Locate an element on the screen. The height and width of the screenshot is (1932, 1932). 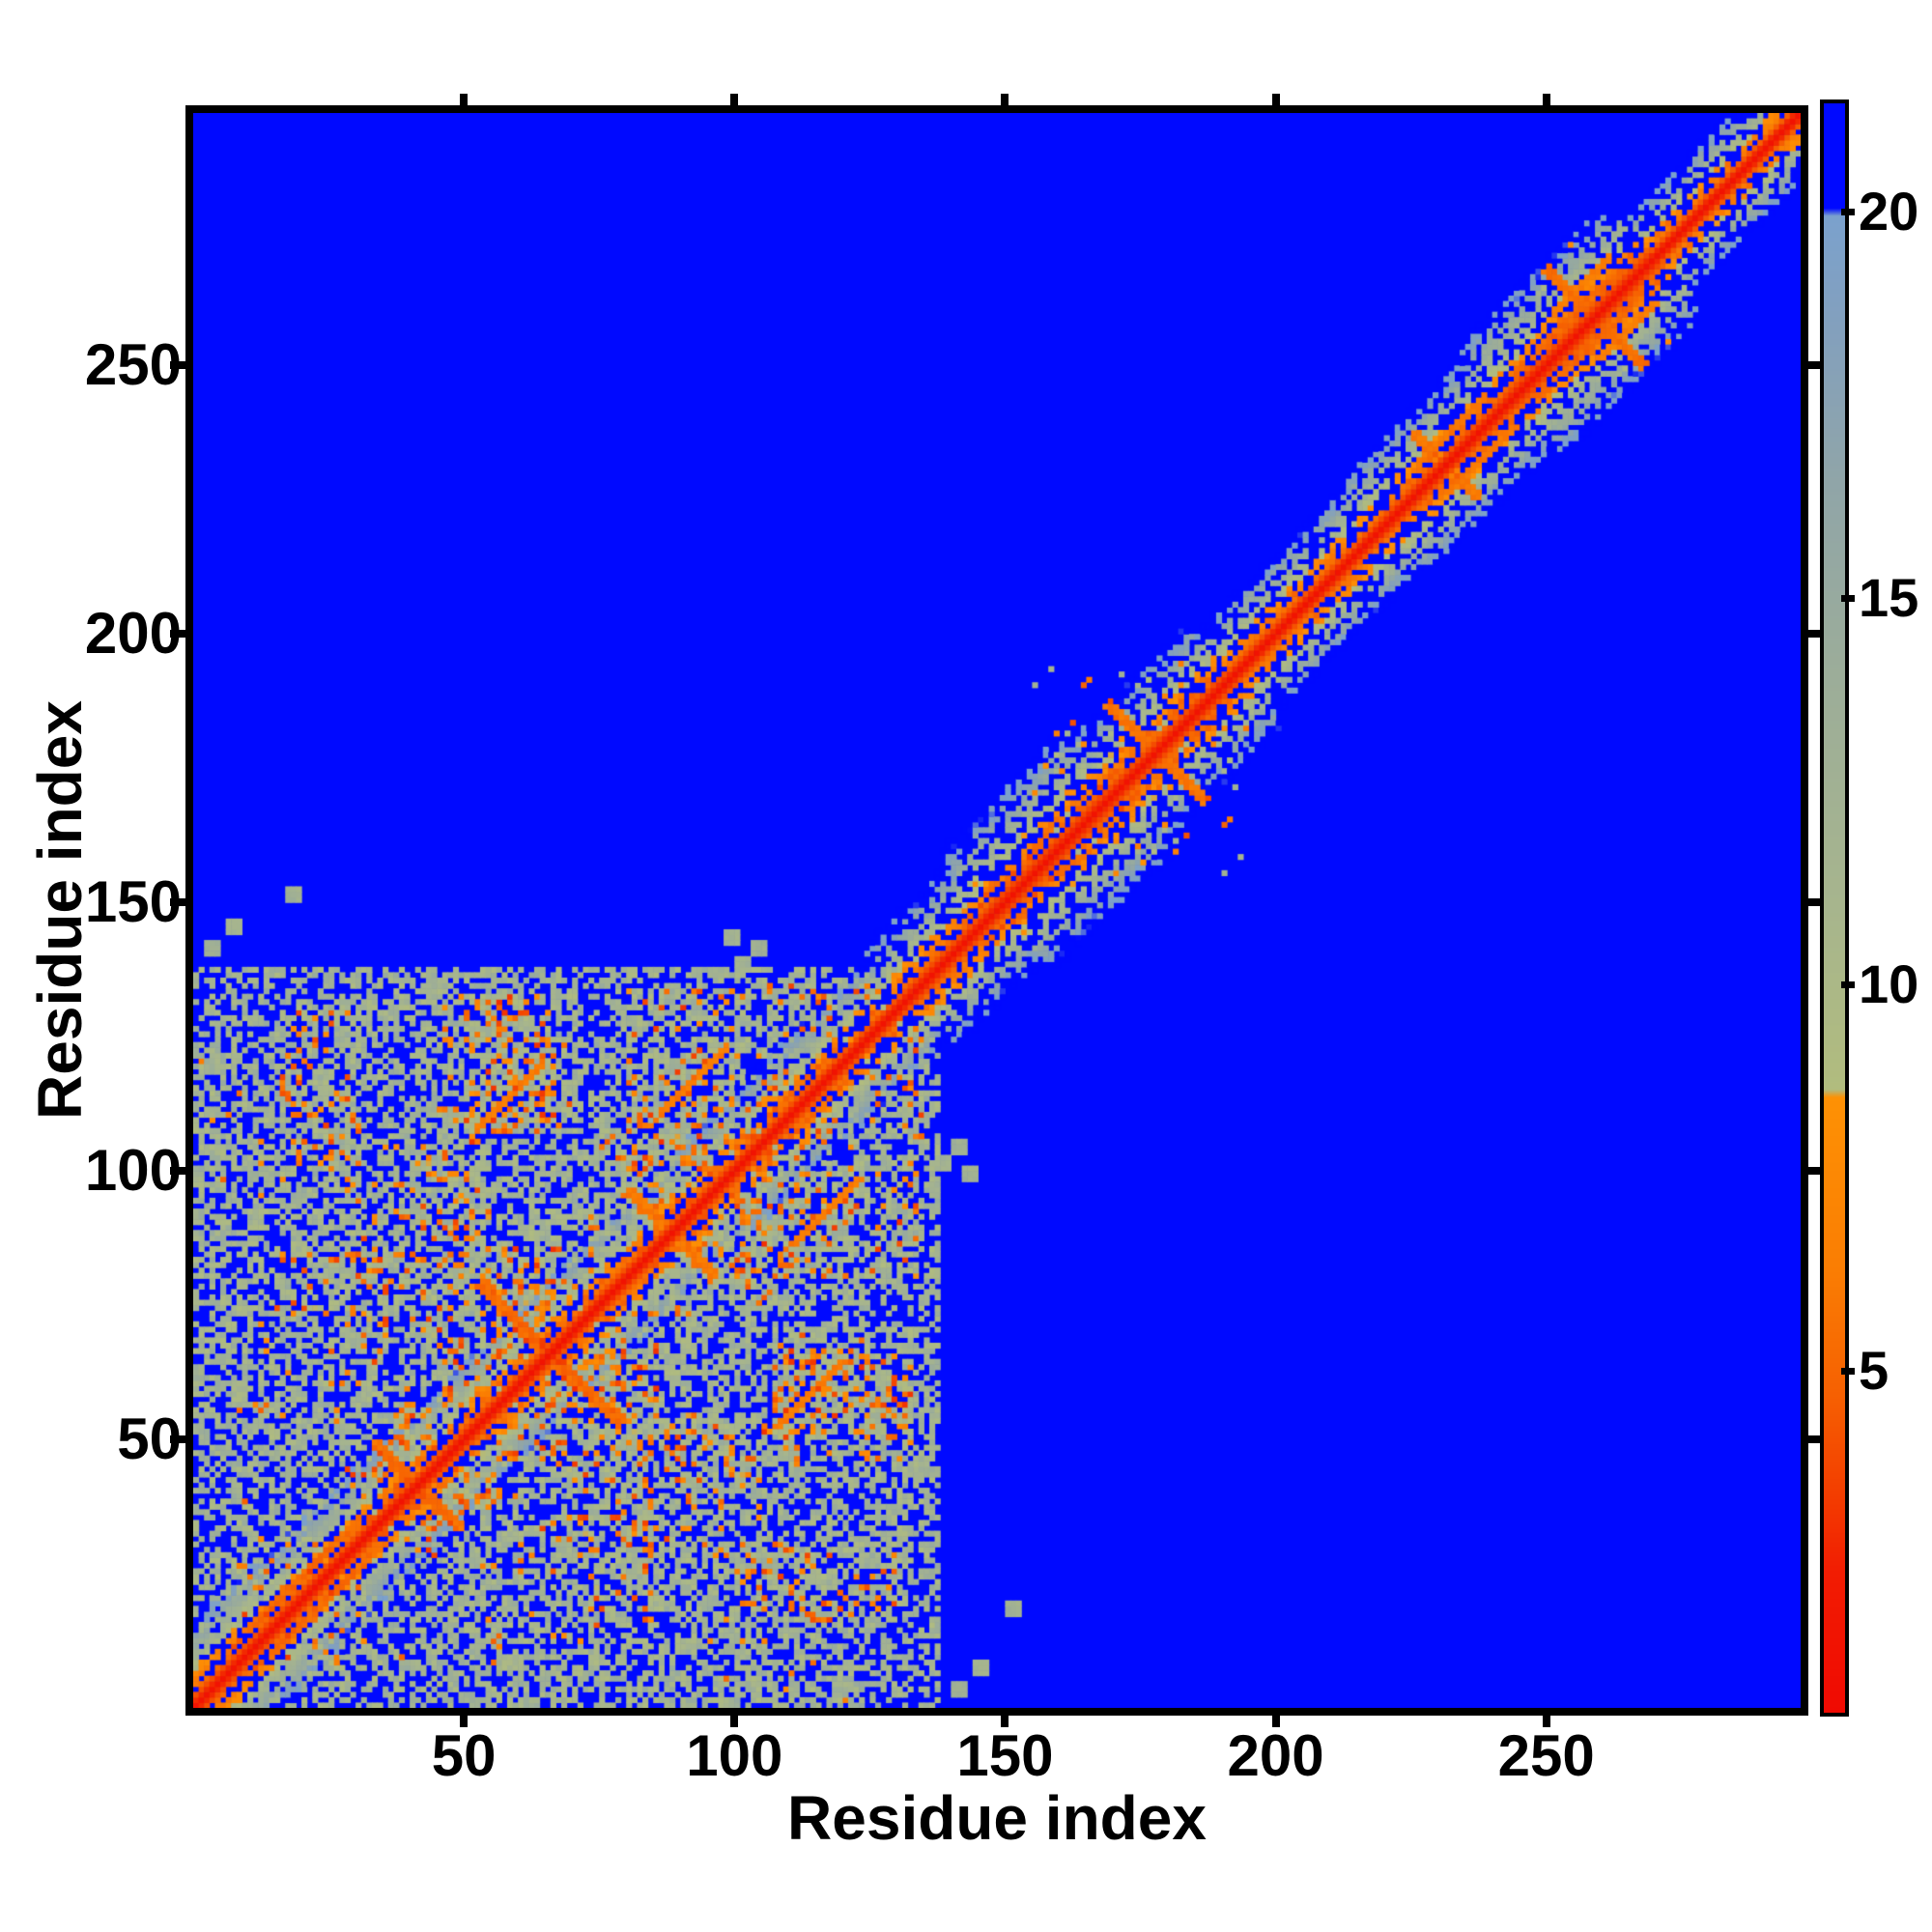
x-tick-label: 50 is located at coordinates (464, 1755).